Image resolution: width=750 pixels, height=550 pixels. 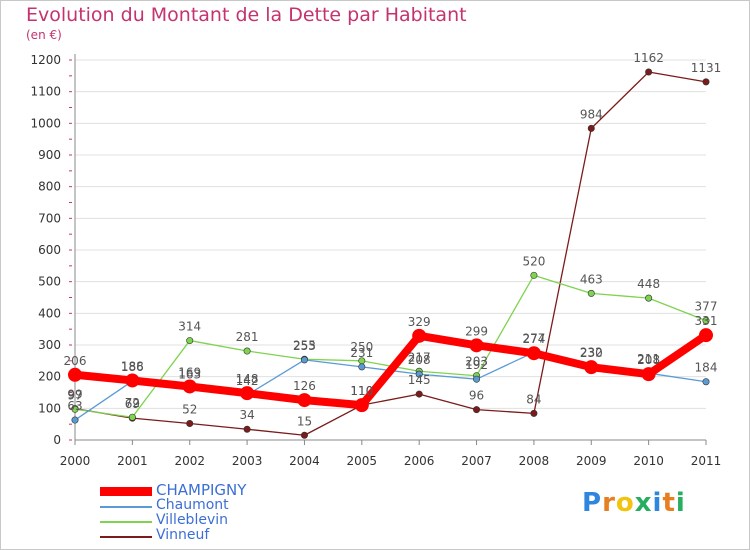 I want to click on data-label-chaumont: 142, so click(x=247, y=381).